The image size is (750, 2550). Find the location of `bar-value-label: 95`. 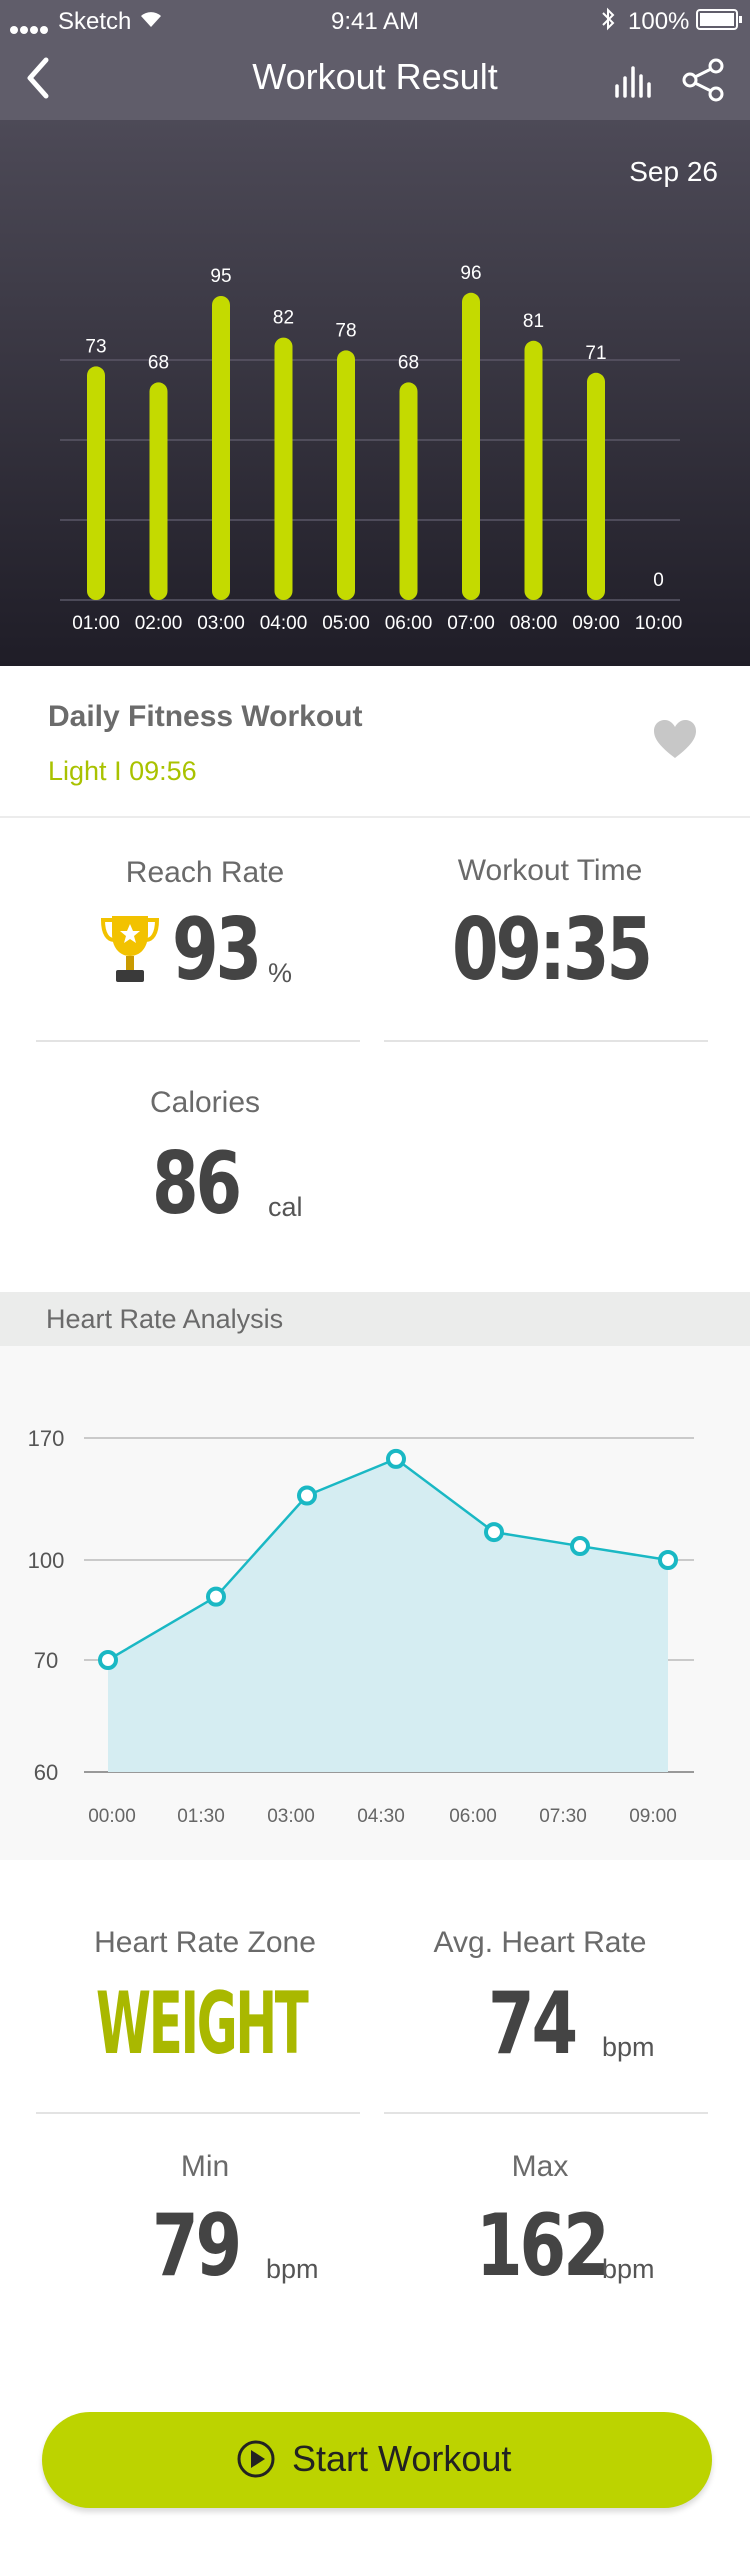

bar-value-label: 95 is located at coordinates (220, 276).